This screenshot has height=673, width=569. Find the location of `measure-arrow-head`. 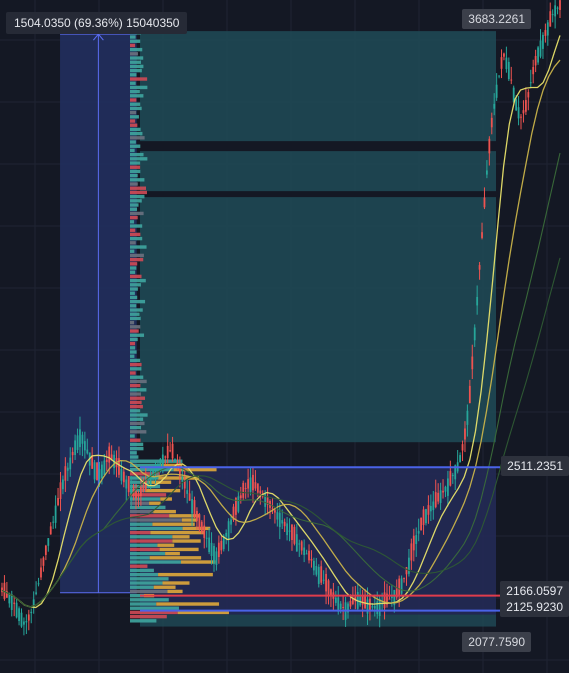

measure-arrow-head is located at coordinates (98, 37).